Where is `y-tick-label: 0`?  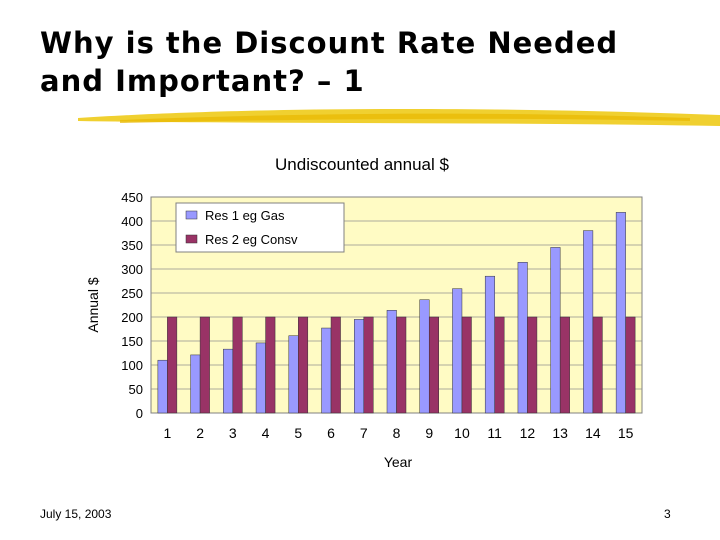
y-tick-label: 0 is located at coordinates (139, 413).